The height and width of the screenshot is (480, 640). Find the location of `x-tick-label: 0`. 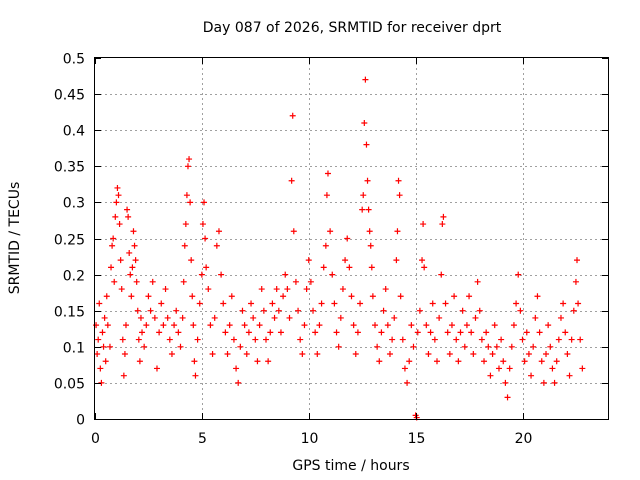

x-tick-label: 0 is located at coordinates (95, 439).